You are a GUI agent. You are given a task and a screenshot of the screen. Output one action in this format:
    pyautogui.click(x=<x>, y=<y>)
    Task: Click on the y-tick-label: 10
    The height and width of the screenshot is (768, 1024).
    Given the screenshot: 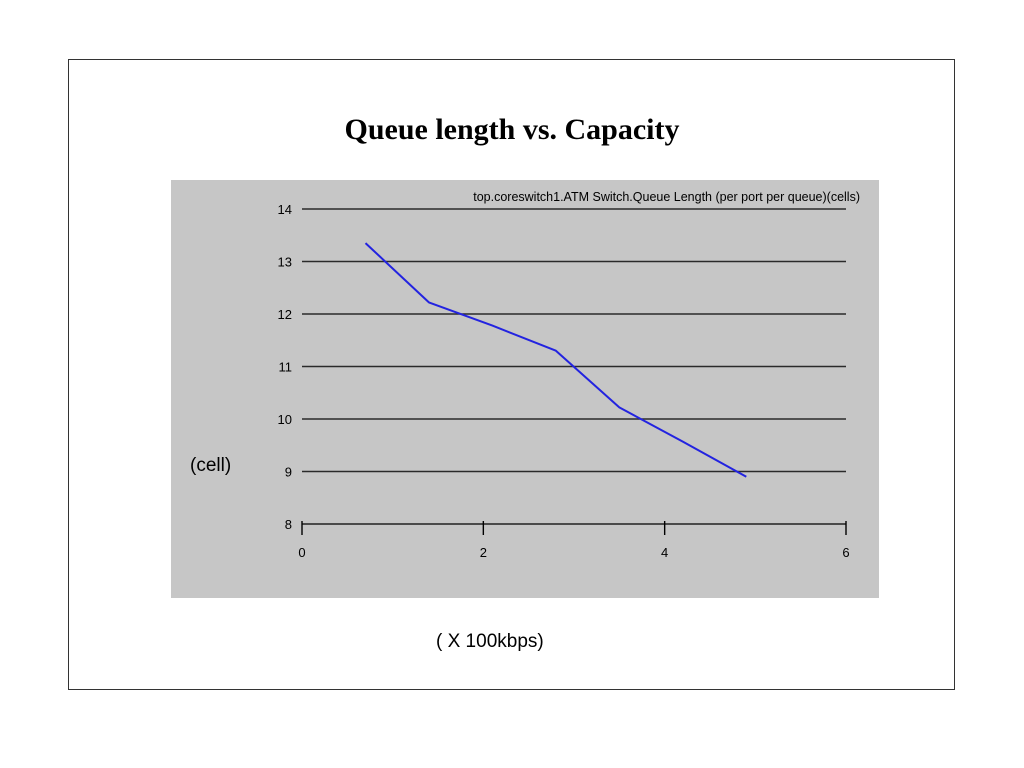 What is the action you would take?
    pyautogui.click(x=285, y=419)
    